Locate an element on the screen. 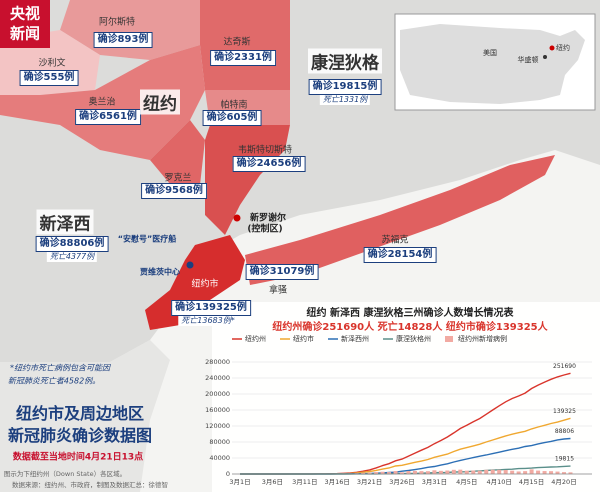 This screenshot has width=600, height=492. legend-label: 康涅狄格州 is located at coordinates (413, 338).